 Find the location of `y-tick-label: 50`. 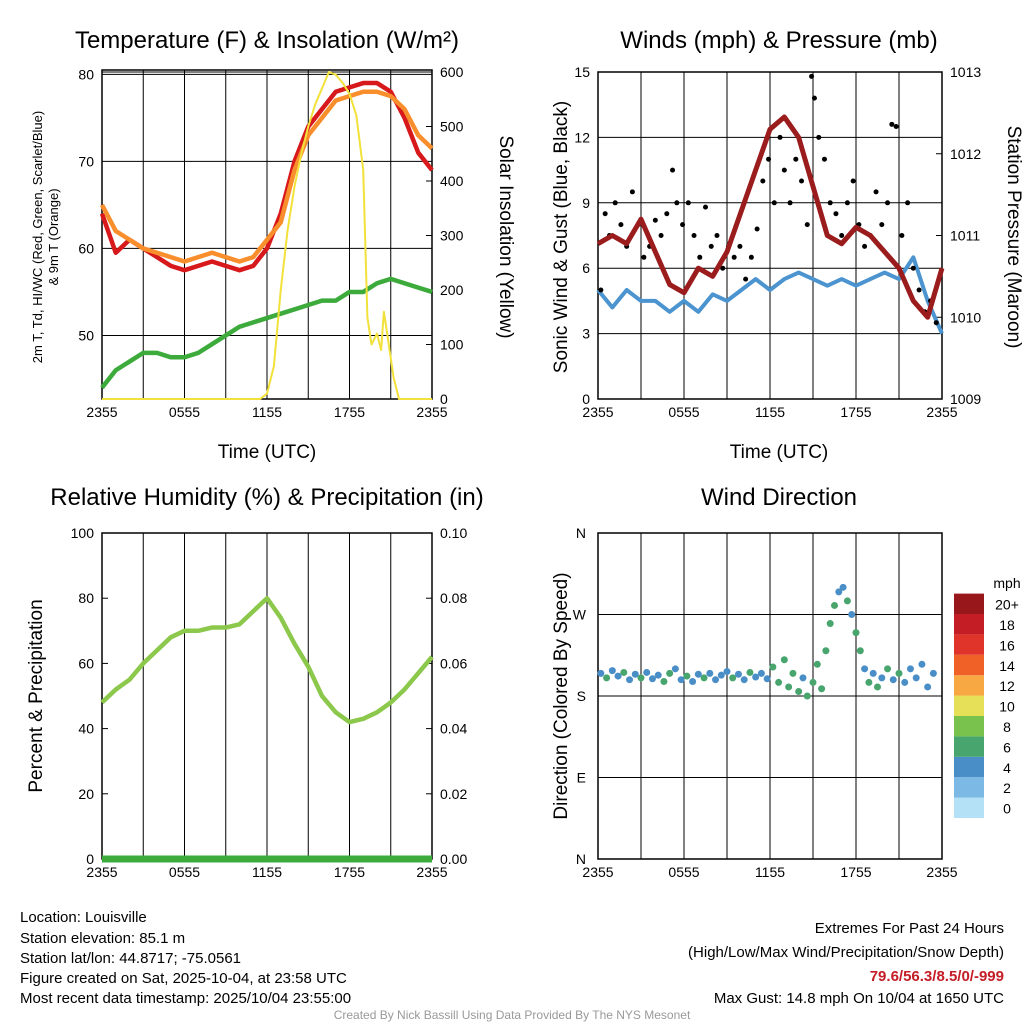

y-tick-label: 50 is located at coordinates (86, 335).